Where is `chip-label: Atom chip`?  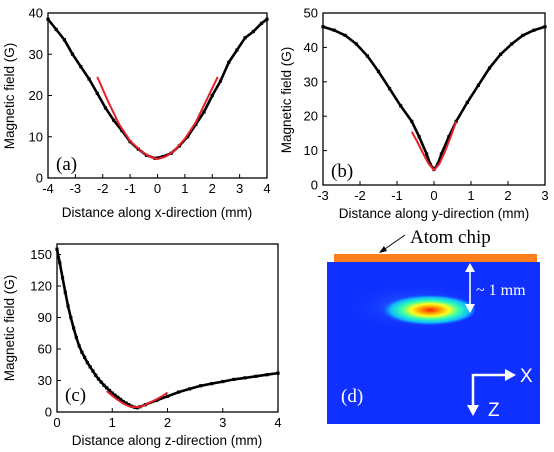 chip-label: Atom chip is located at coordinates (450, 237).